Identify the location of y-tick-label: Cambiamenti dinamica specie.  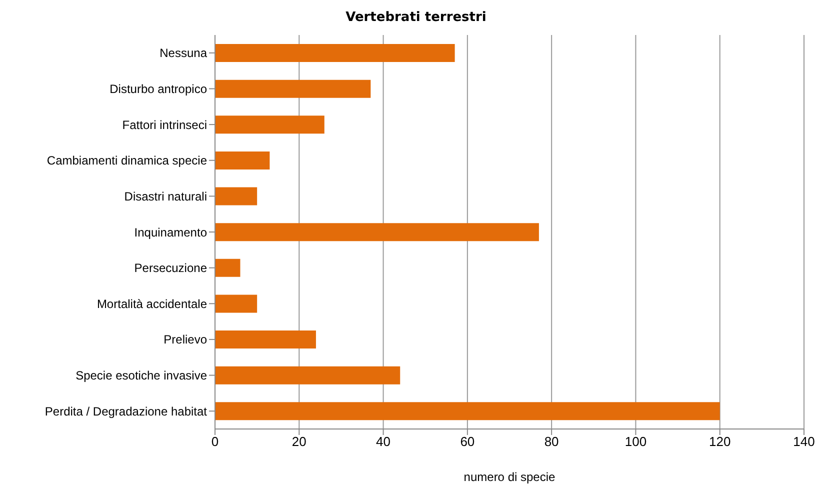
(127, 161).